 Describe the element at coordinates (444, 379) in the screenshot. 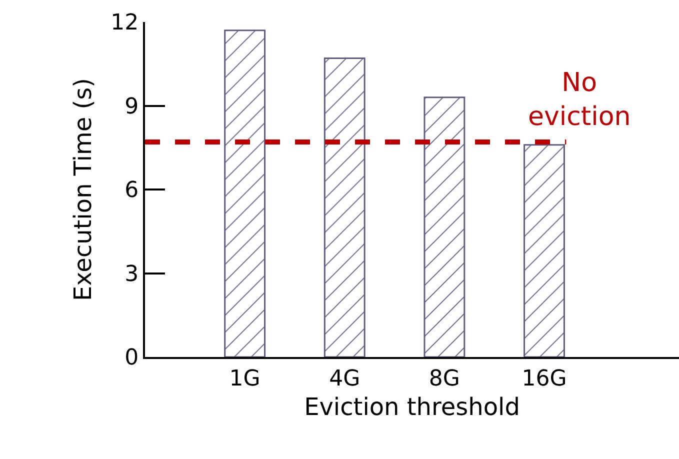

I see `x-tick-label: 8G` at that location.